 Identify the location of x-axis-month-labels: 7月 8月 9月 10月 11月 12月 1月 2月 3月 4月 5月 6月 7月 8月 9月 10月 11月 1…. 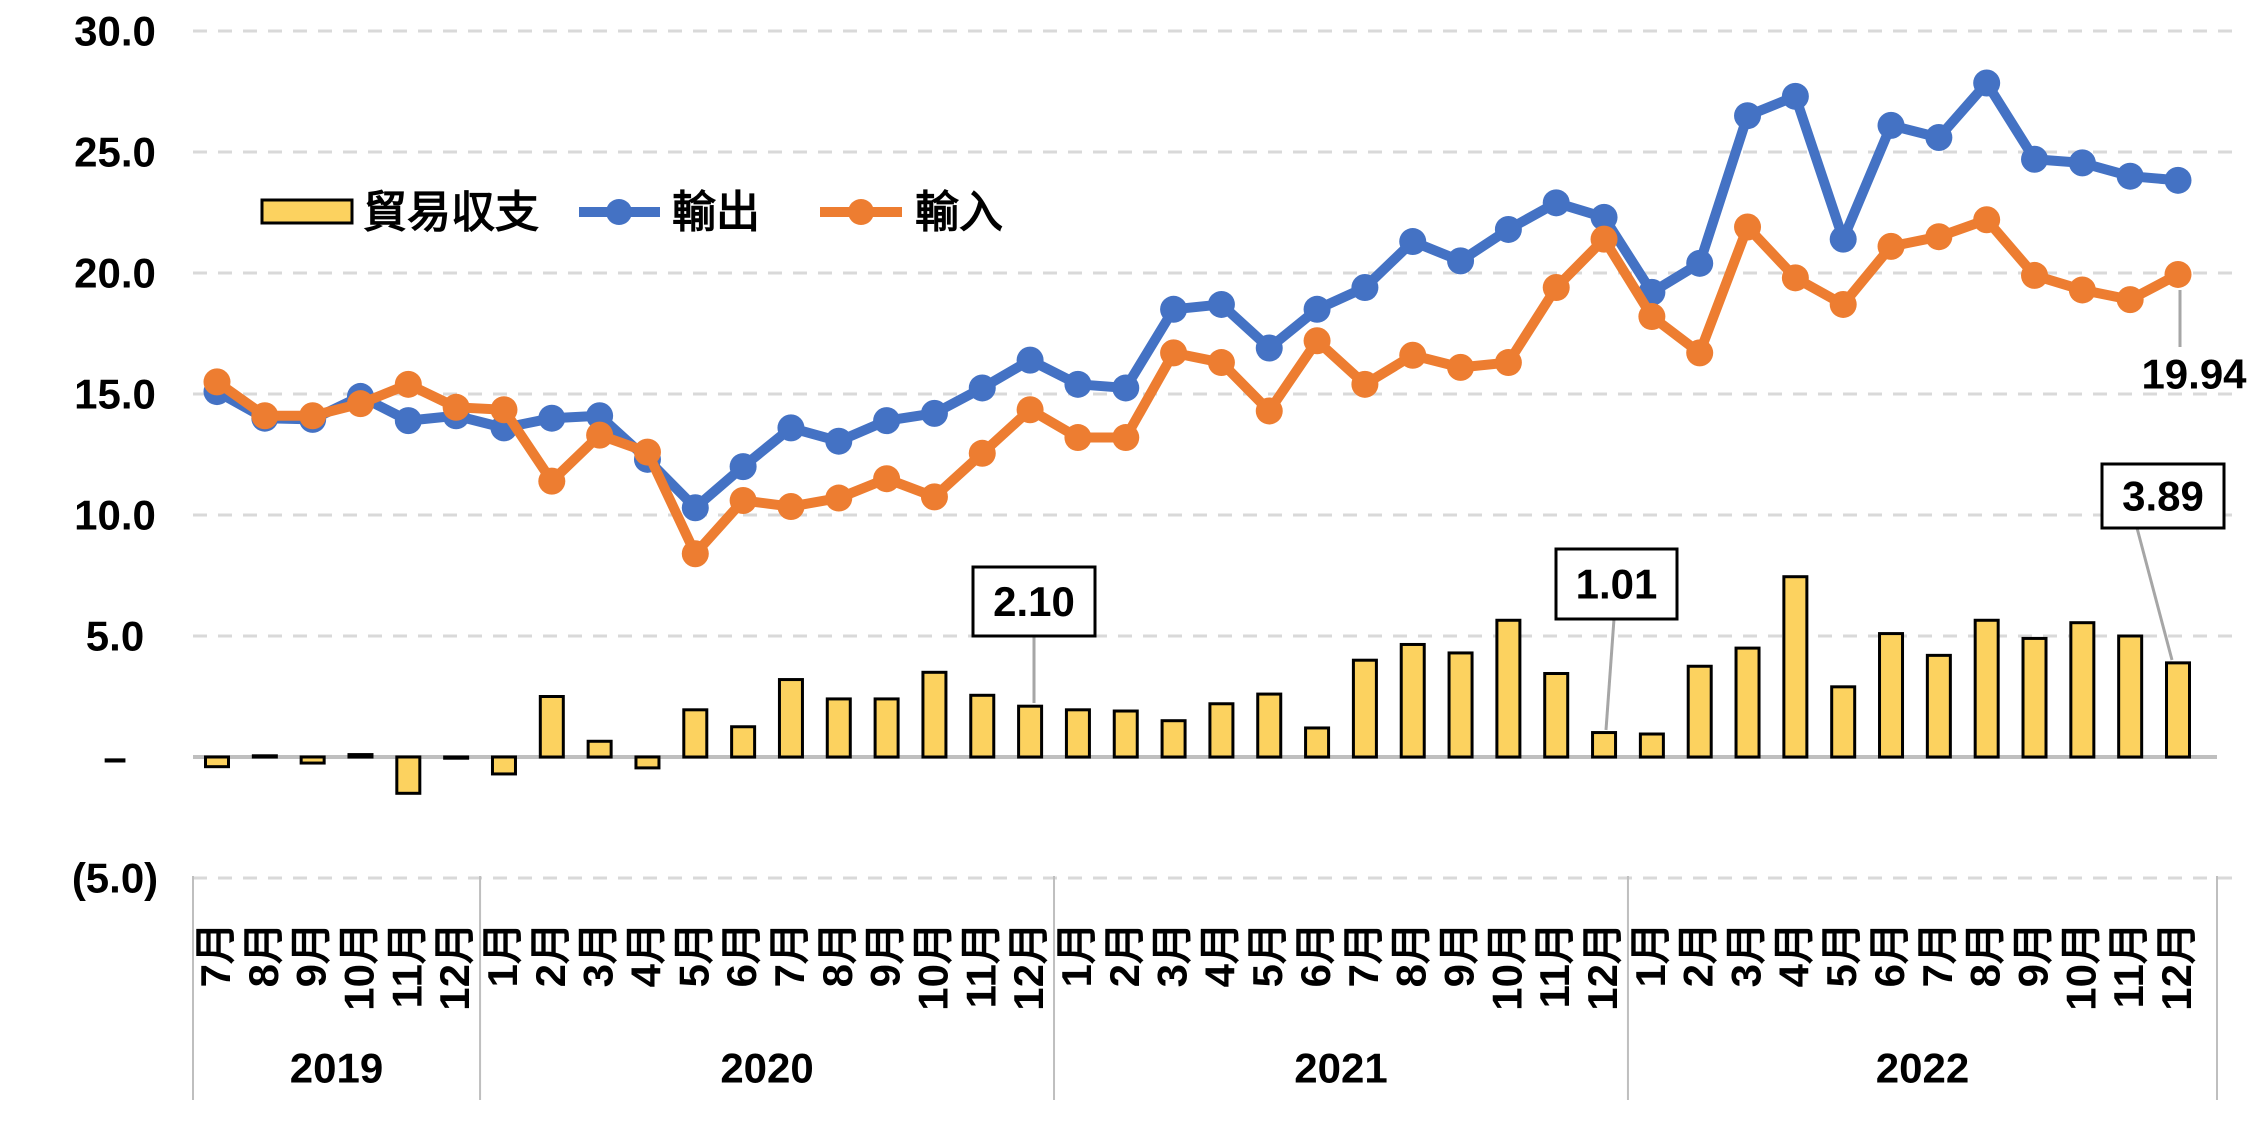
(1196, 966).